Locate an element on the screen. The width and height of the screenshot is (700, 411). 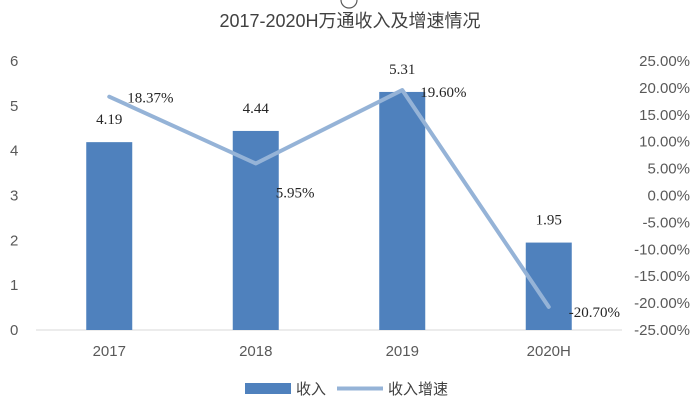
line-value-label: 19.60% is located at coordinates (443, 93).